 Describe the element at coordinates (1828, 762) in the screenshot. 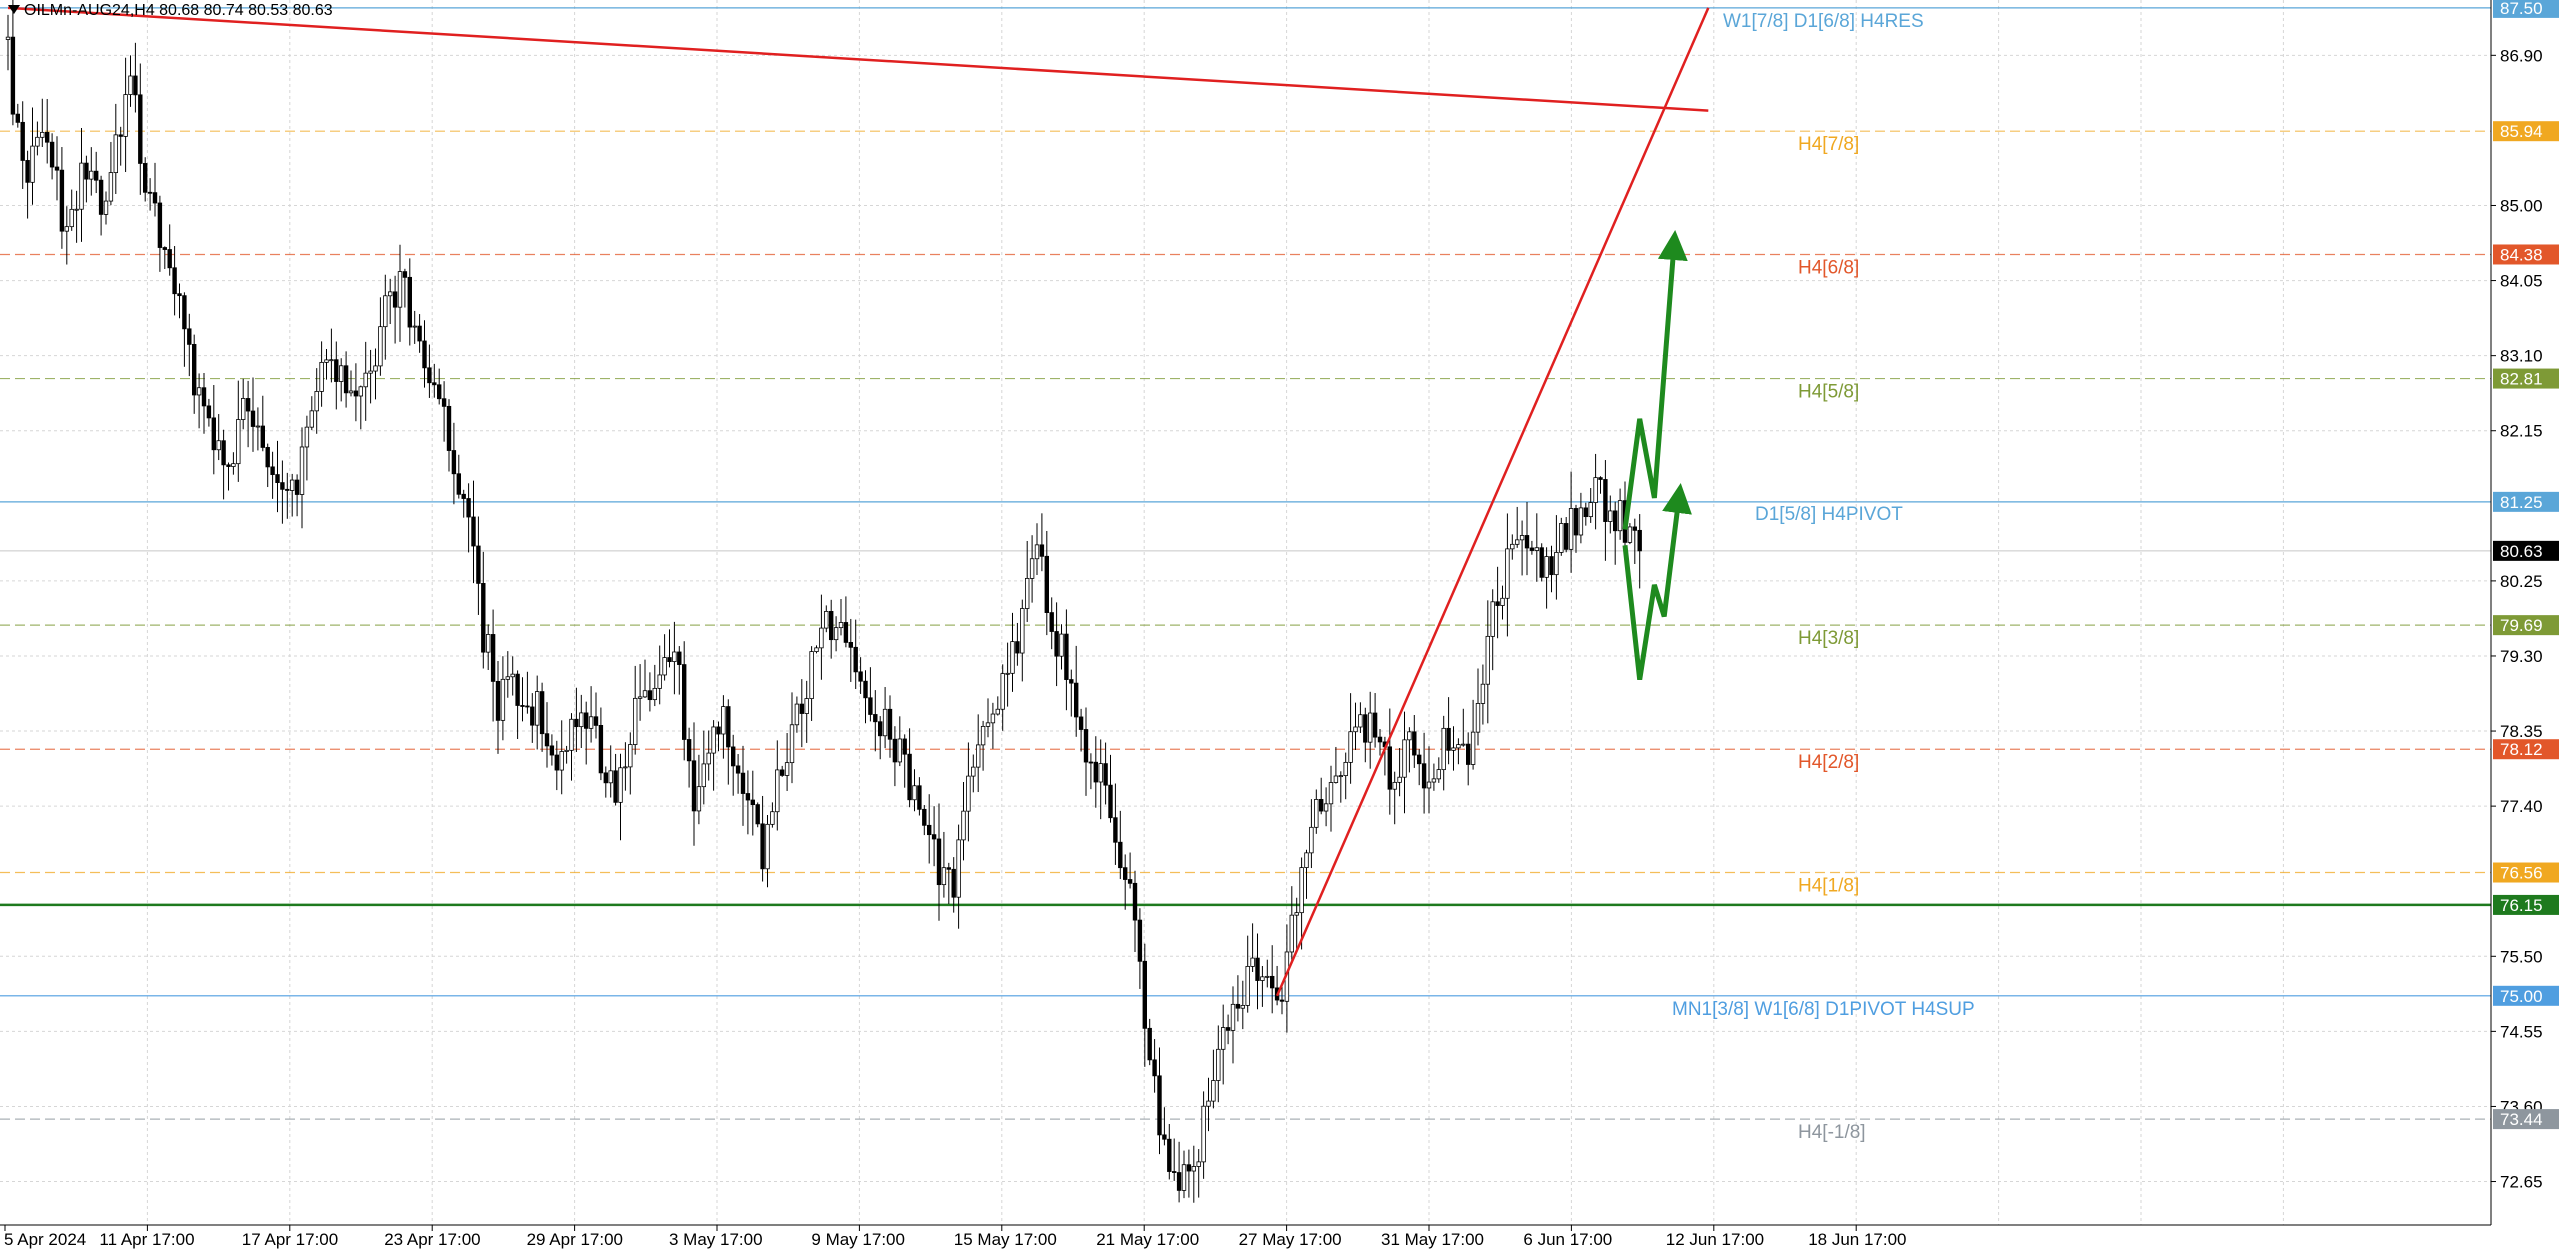

I see `level-label: H4[2/8]` at that location.